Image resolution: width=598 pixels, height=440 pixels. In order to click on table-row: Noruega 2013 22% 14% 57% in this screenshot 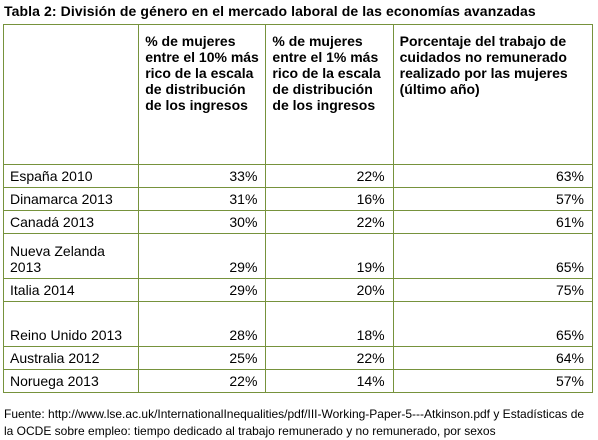, I will do `click(298, 381)`.